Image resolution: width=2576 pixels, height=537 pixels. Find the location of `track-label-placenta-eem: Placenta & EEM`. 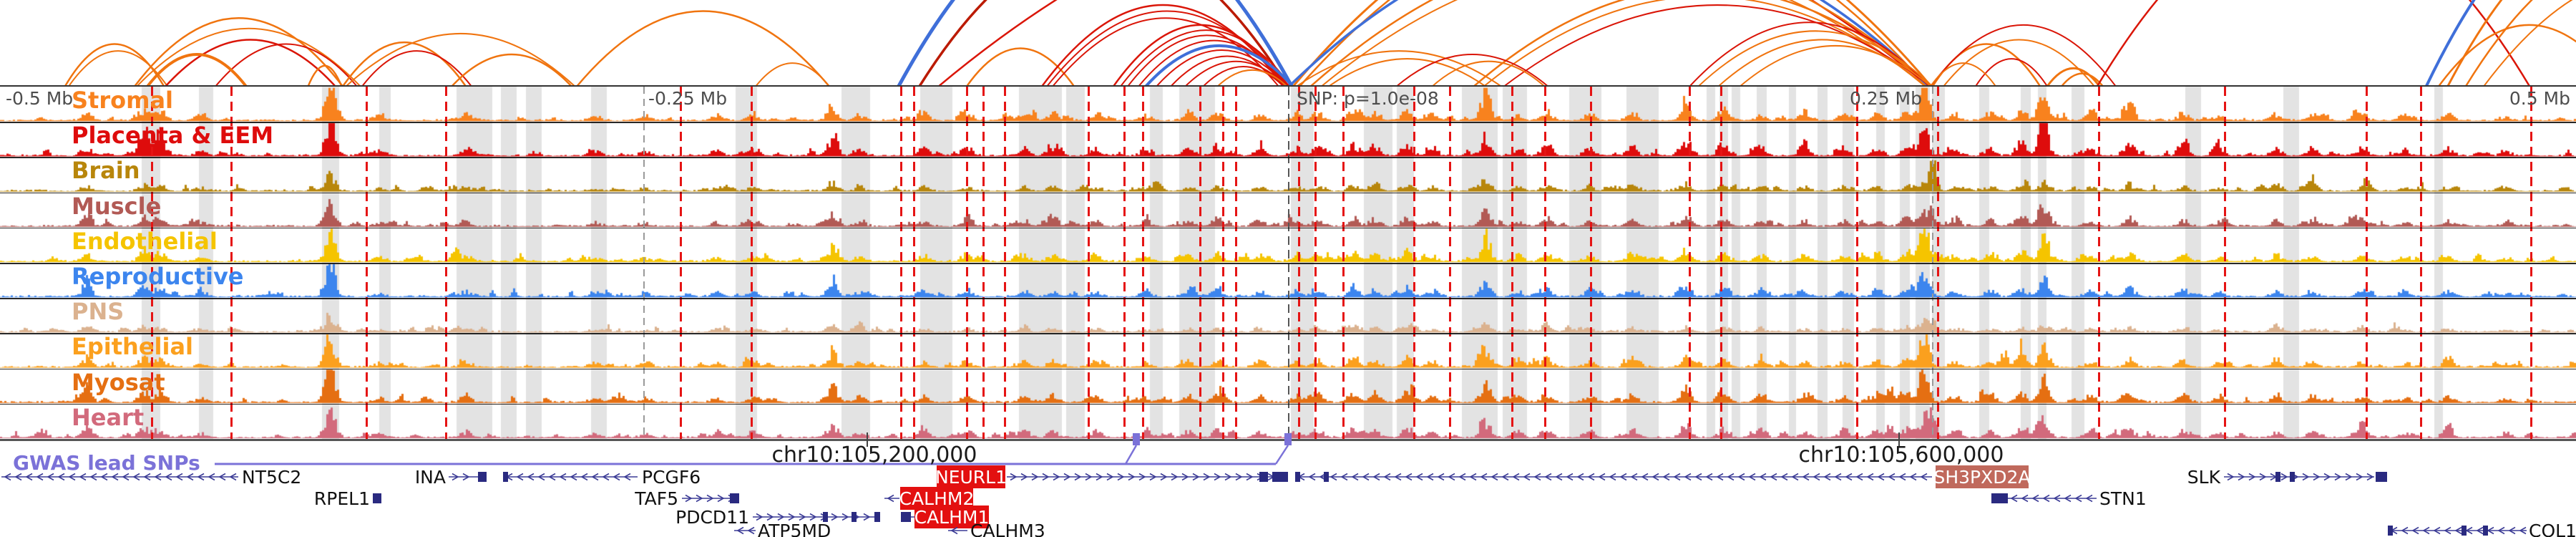

track-label-placenta-eem: Placenta & EEM is located at coordinates (173, 136).